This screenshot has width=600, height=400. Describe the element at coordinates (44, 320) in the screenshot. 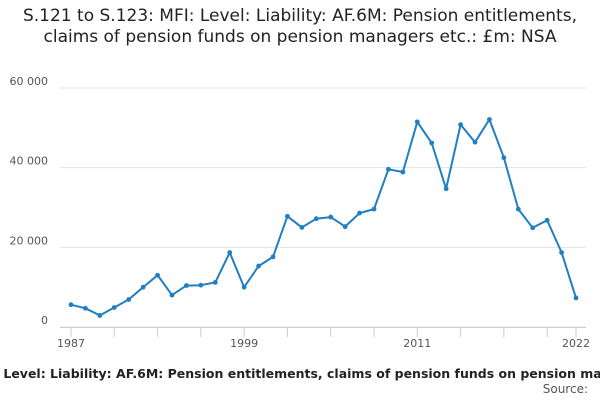

I see `y-tick-label: 0` at that location.